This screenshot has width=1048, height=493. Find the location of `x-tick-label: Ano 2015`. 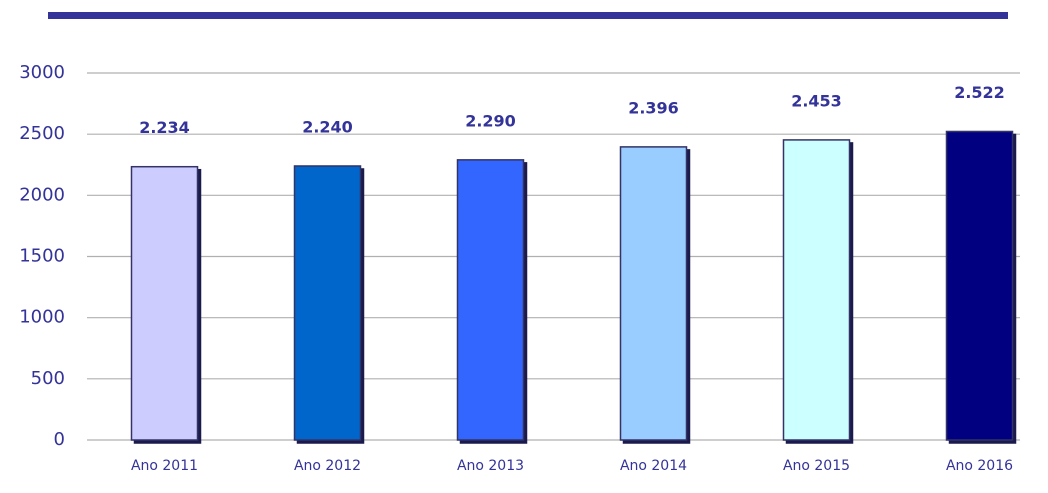

x-tick-label: Ano 2015 is located at coordinates (816, 466).